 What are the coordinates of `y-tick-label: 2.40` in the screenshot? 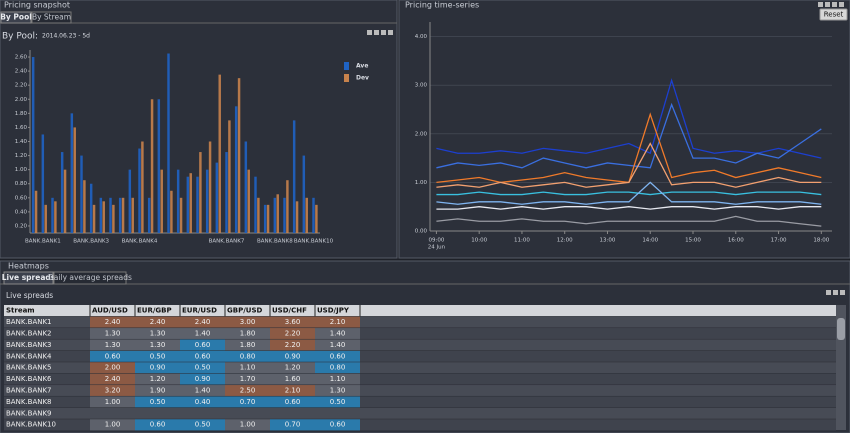 It's located at (21, 72).